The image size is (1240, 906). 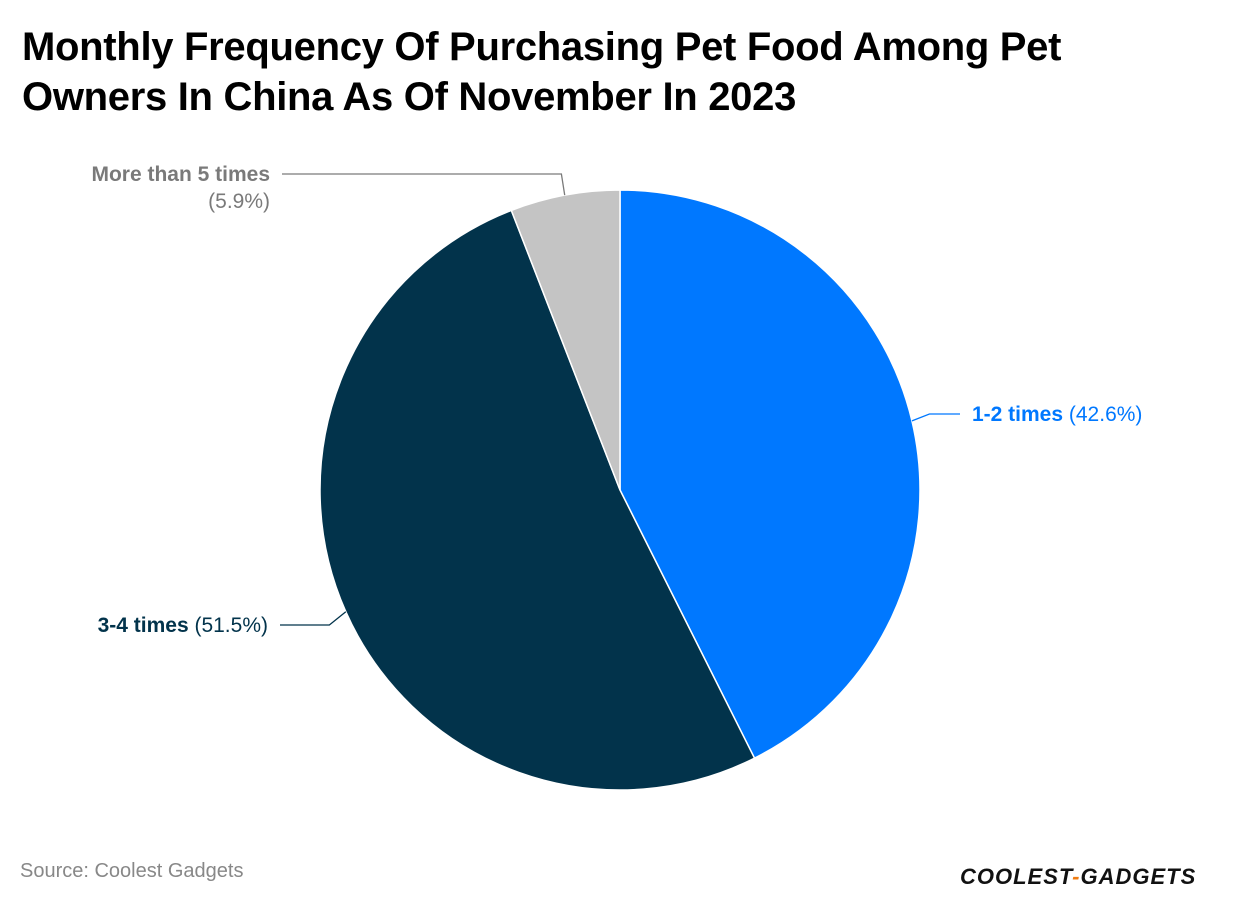 I want to click on slice-label-name: 3-4 times, so click(x=143, y=625).